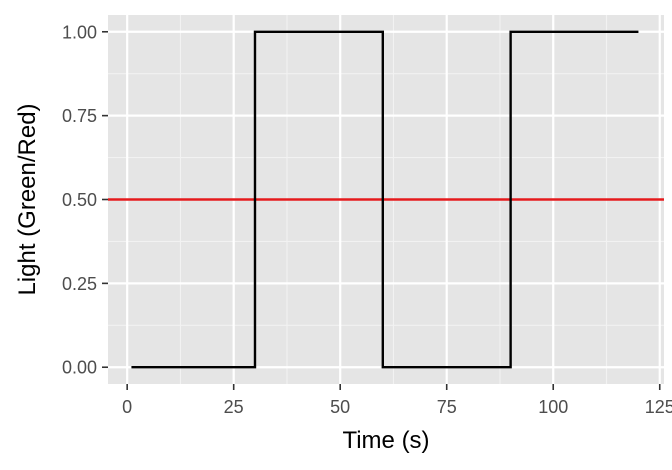 The image size is (672, 470). Describe the element at coordinates (385, 440) in the screenshot. I see `x-axis-title: Time (s)` at that location.